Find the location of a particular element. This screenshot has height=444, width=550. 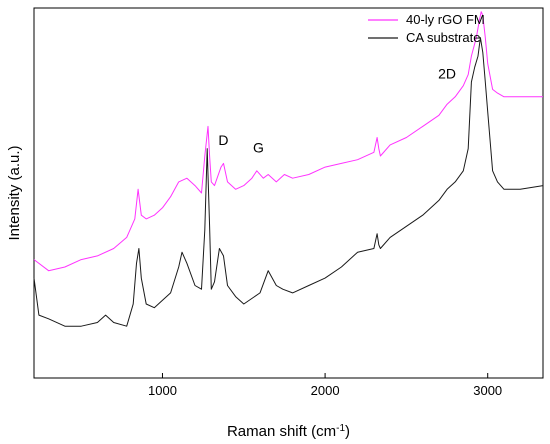

x-tick-label: 2000 is located at coordinates (325, 390).